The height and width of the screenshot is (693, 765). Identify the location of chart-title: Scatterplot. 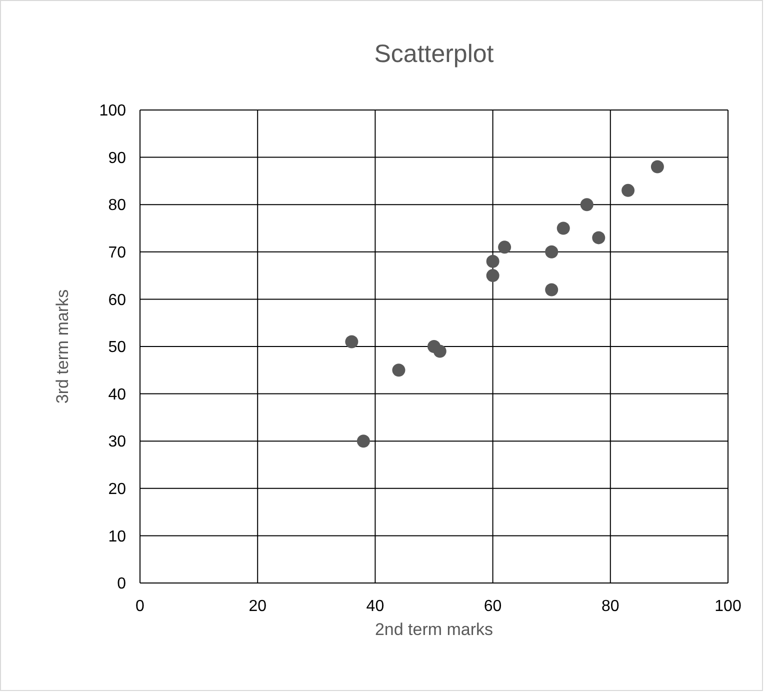
(434, 54).